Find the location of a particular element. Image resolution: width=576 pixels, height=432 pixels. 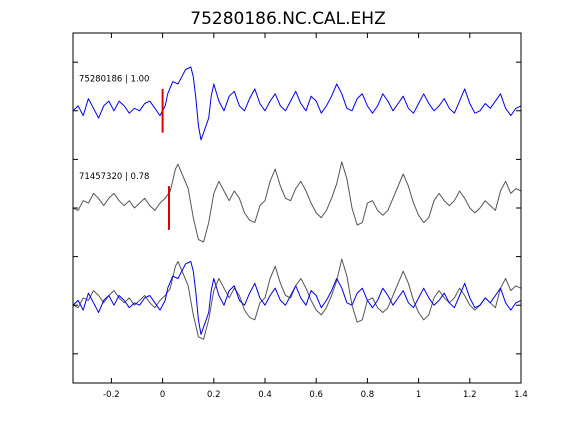

trace-label: 75280186 | 1.00 is located at coordinates (114, 80).